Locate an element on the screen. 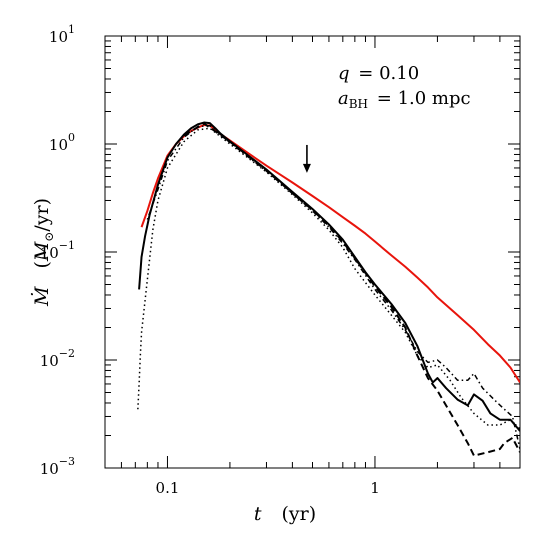 This screenshot has height=548, width=548. y-axis-label: Ṁ (M⊙/yr) is located at coordinates (43, 252).